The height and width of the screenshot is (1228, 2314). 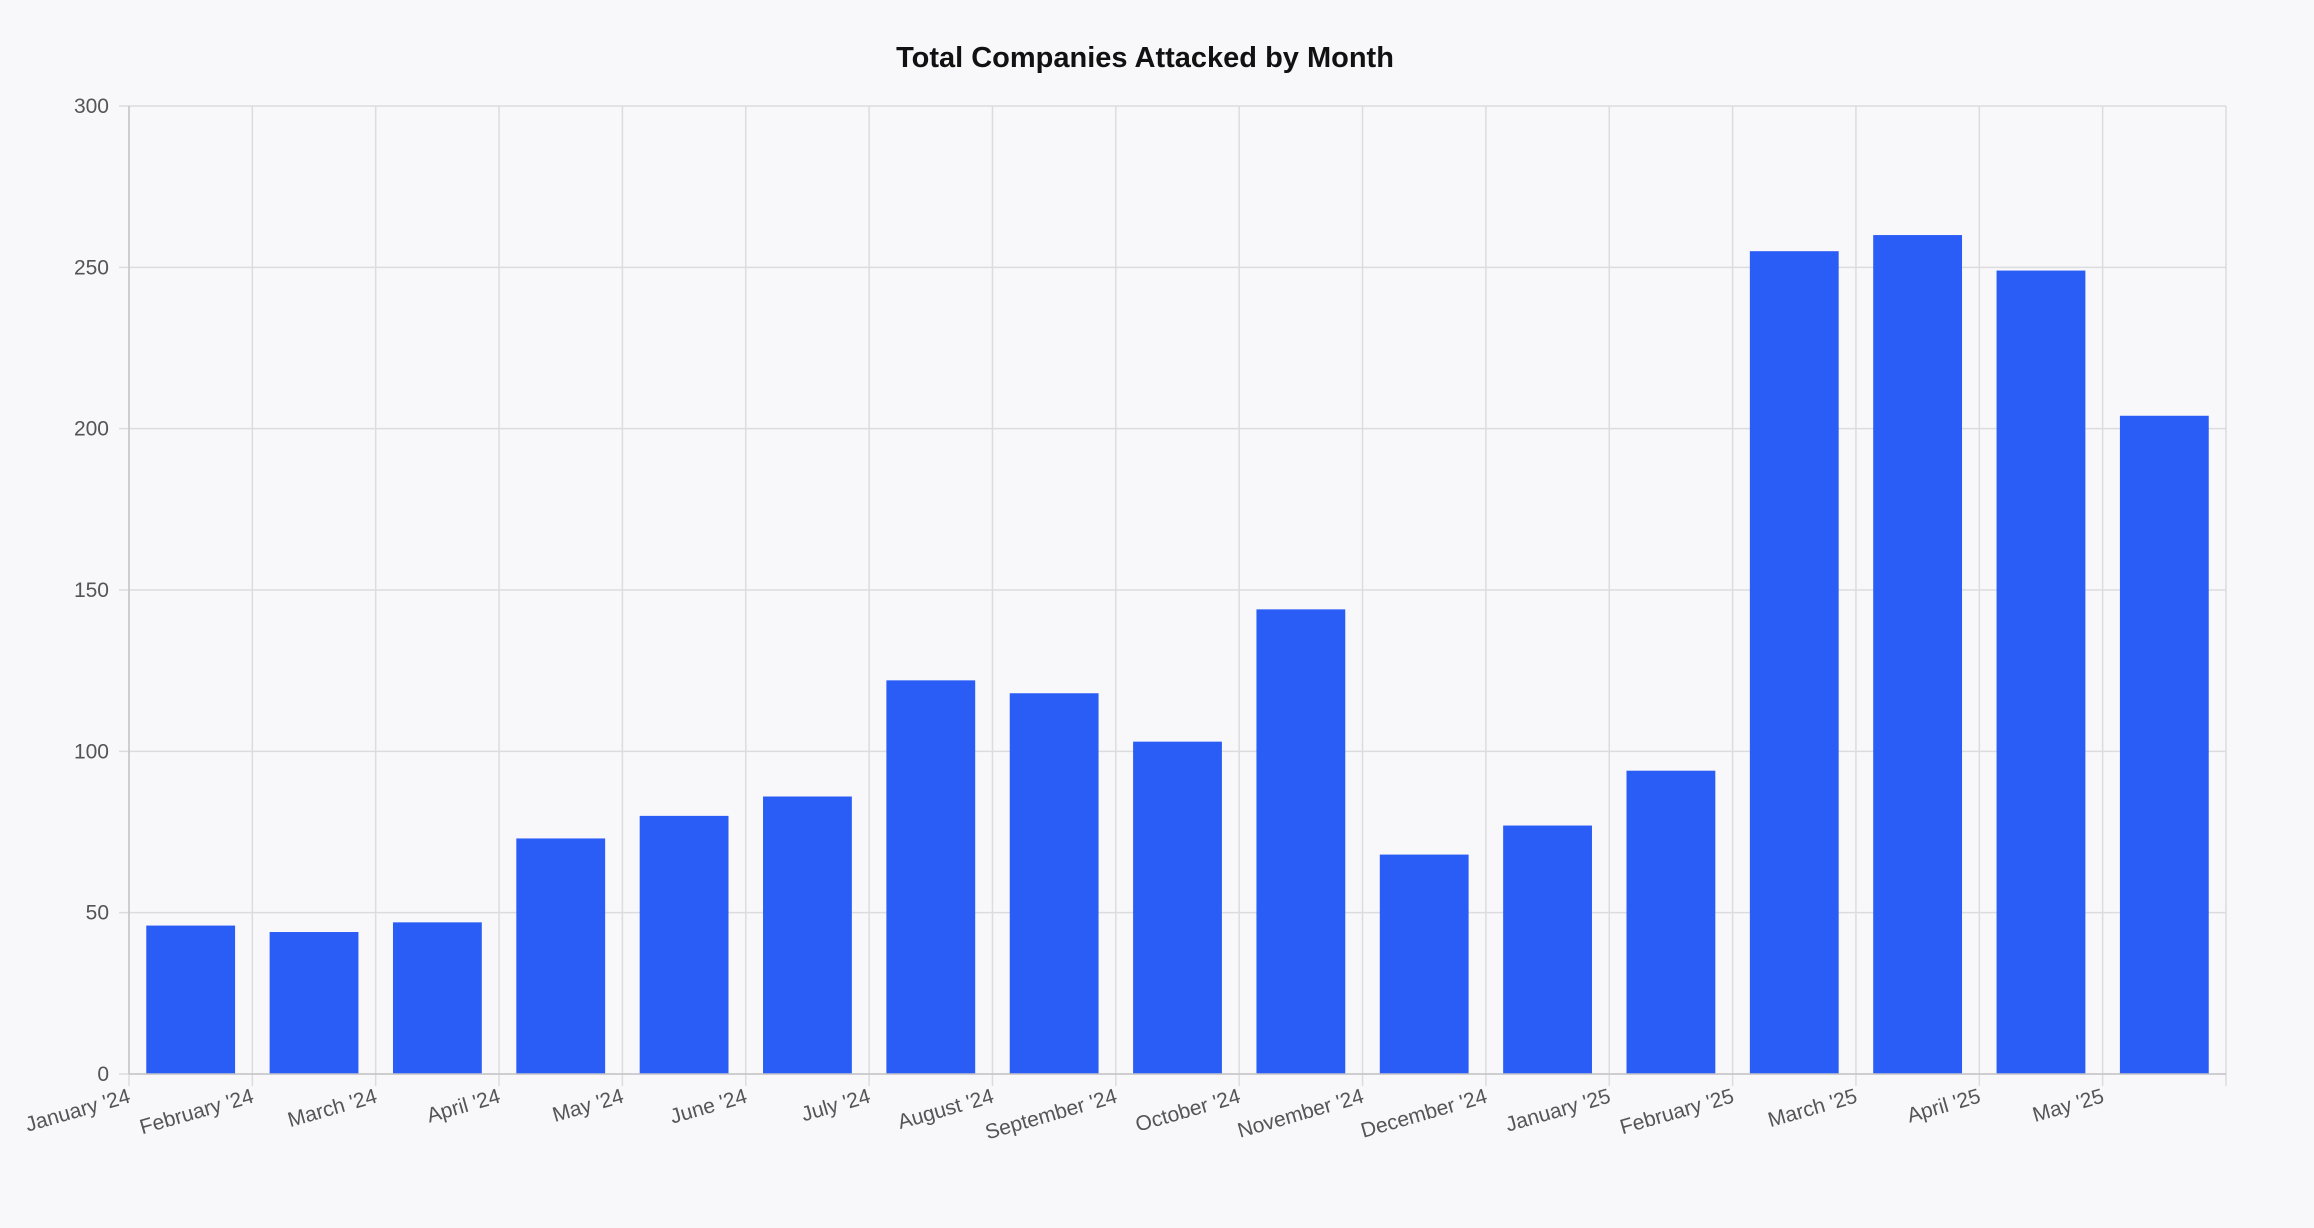 I want to click on y-tick-label: 0, so click(x=103, y=1074).